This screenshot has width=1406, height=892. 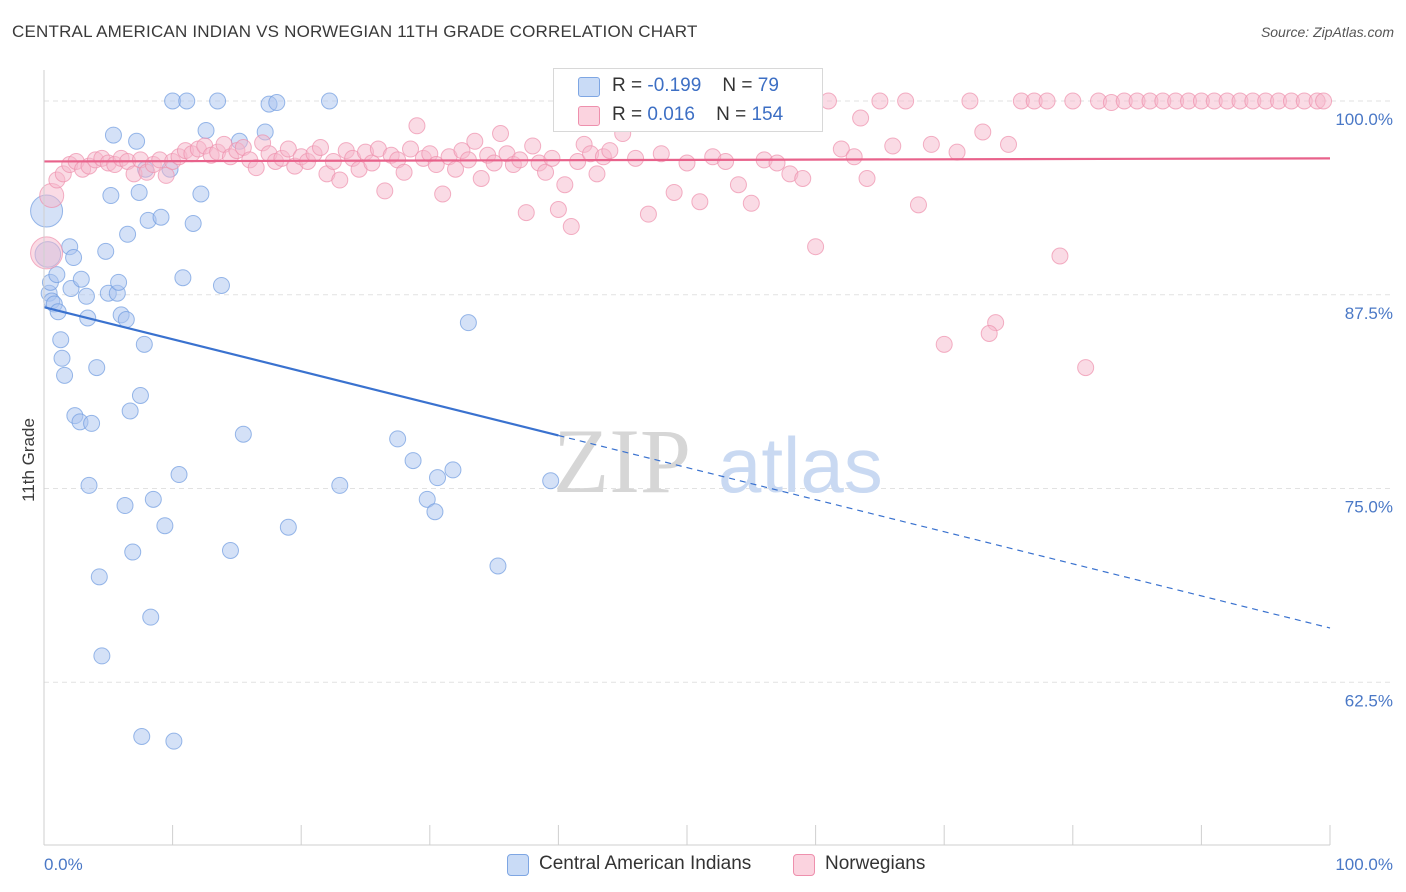 What do you see at coordinates (875, 863) in the screenshot?
I see `legend-label: Norwegians` at bounding box center [875, 863].